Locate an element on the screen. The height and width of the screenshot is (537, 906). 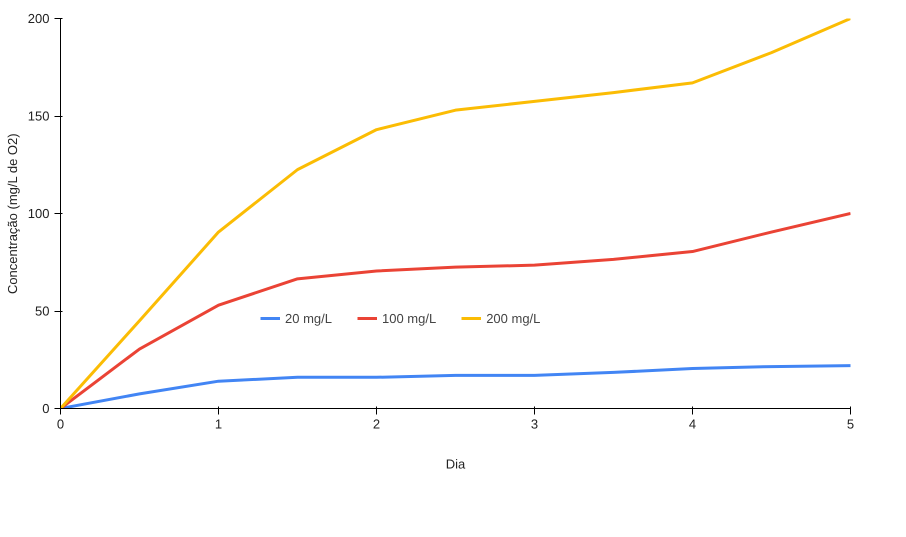
x-tick-label: 1 is located at coordinates (218, 424).